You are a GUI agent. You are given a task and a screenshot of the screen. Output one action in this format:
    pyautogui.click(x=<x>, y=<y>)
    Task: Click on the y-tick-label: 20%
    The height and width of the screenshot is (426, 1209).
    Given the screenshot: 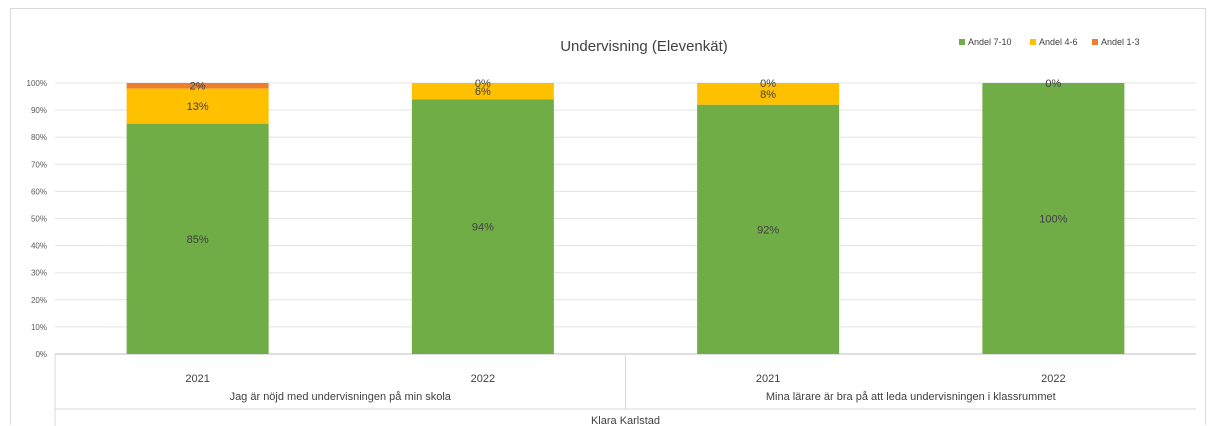 What is the action you would take?
    pyautogui.click(x=39, y=300)
    